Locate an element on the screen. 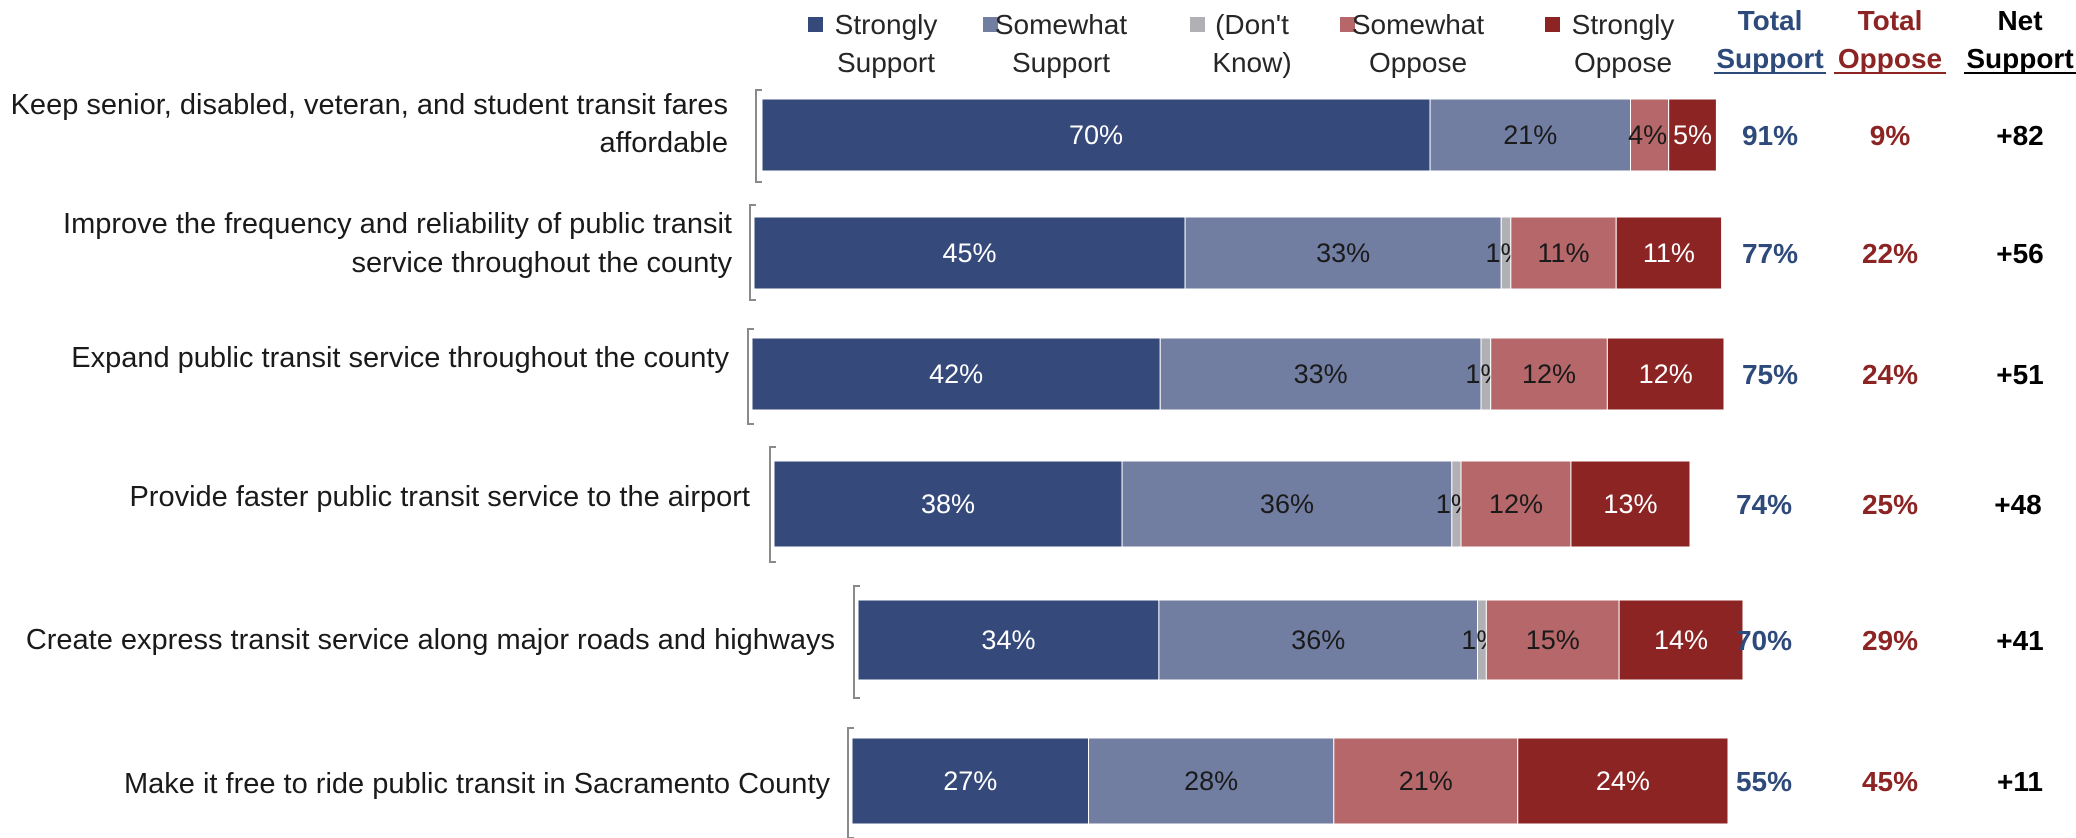 This screenshot has height=838, width=2076. bar-label-strongly-support: 45% is located at coordinates (970, 253).